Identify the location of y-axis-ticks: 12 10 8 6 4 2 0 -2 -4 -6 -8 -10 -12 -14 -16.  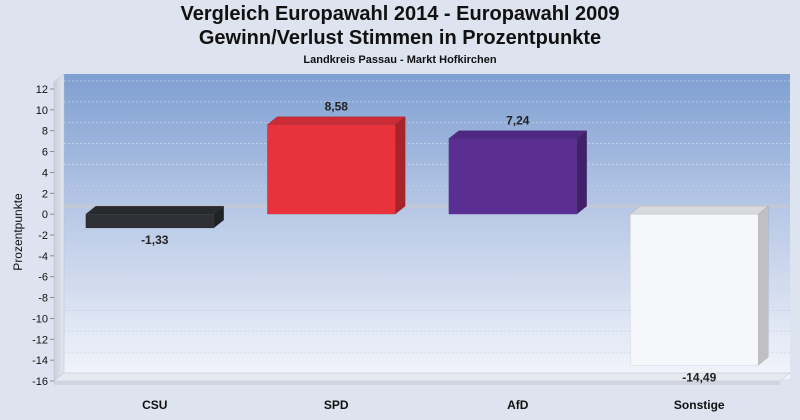
(43, 236).